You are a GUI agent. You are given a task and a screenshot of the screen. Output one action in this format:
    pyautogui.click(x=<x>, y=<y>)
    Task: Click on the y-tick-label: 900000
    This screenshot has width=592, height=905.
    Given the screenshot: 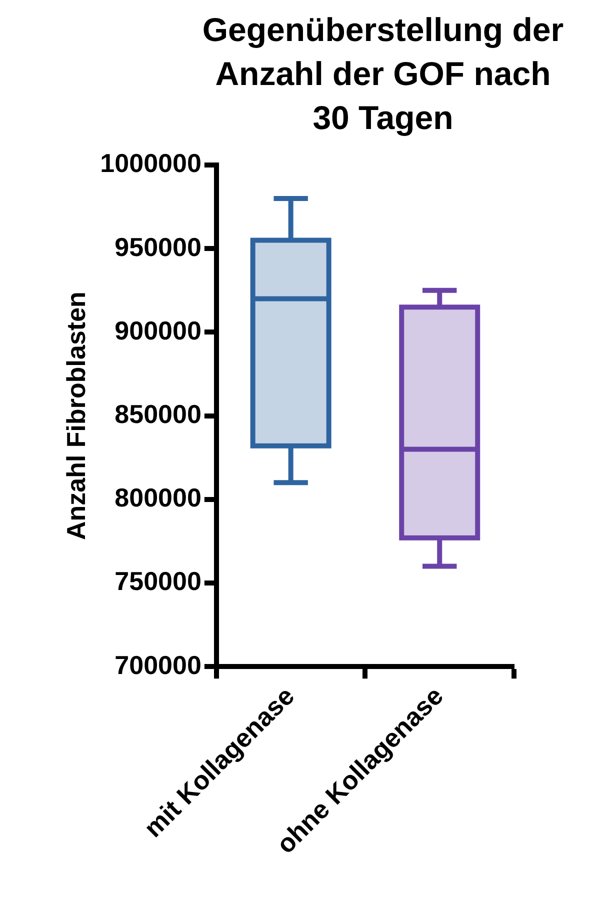 What is the action you would take?
    pyautogui.click(x=158, y=330)
    